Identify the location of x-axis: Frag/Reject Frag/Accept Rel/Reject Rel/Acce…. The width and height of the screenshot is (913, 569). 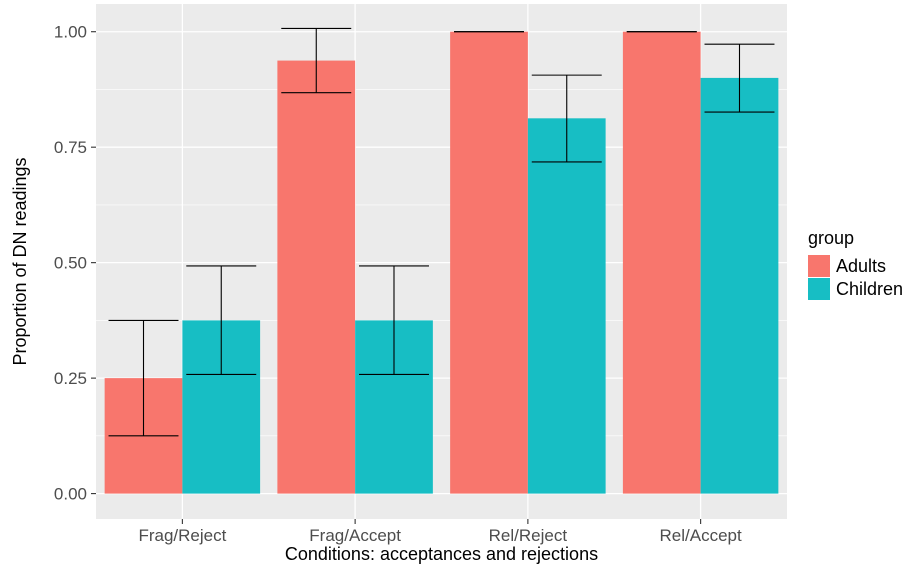
(440, 532).